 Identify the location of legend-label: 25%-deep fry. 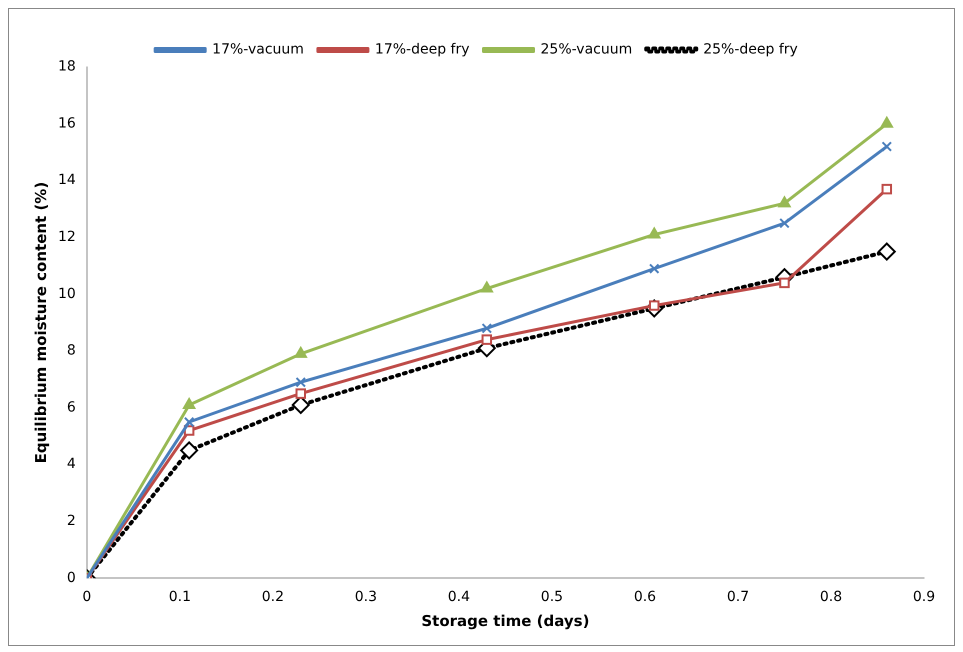
(750, 50).